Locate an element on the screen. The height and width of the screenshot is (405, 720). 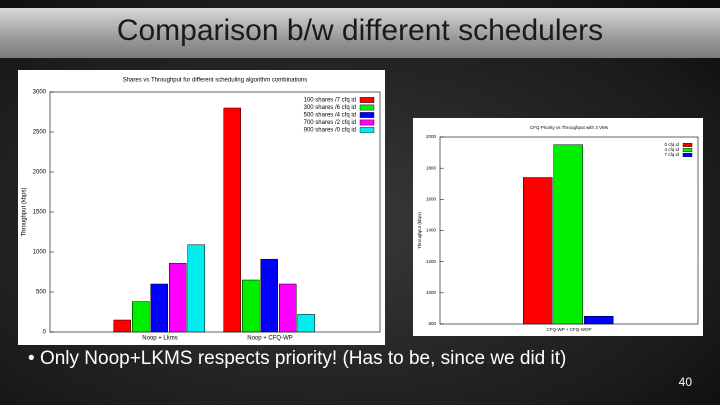
y-tick-label: 1200 is located at coordinates (431, 261).